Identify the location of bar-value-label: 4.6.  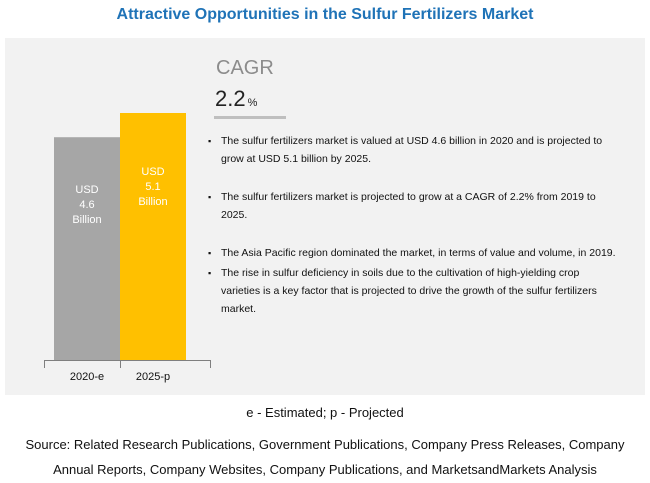
(86, 205).